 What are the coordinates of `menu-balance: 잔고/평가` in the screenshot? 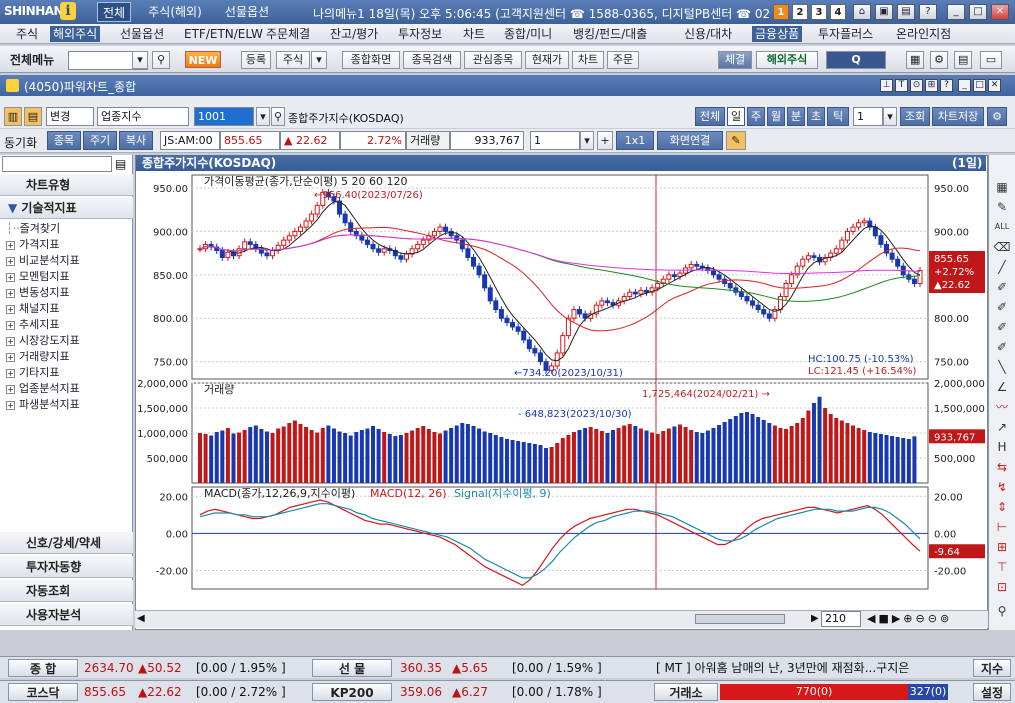 It's located at (354, 34).